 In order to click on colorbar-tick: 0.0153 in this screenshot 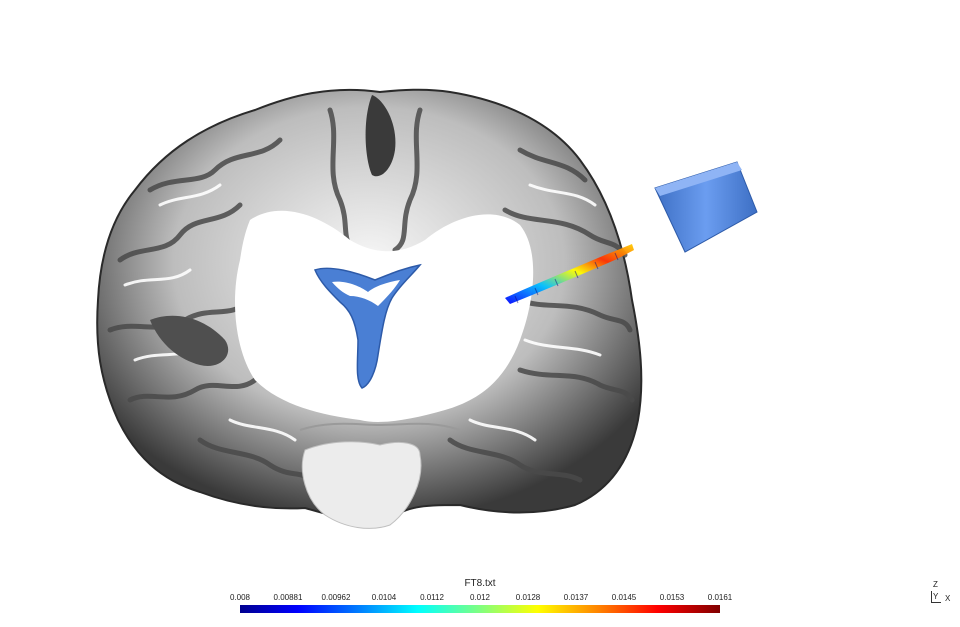, I will do `click(672, 597)`.